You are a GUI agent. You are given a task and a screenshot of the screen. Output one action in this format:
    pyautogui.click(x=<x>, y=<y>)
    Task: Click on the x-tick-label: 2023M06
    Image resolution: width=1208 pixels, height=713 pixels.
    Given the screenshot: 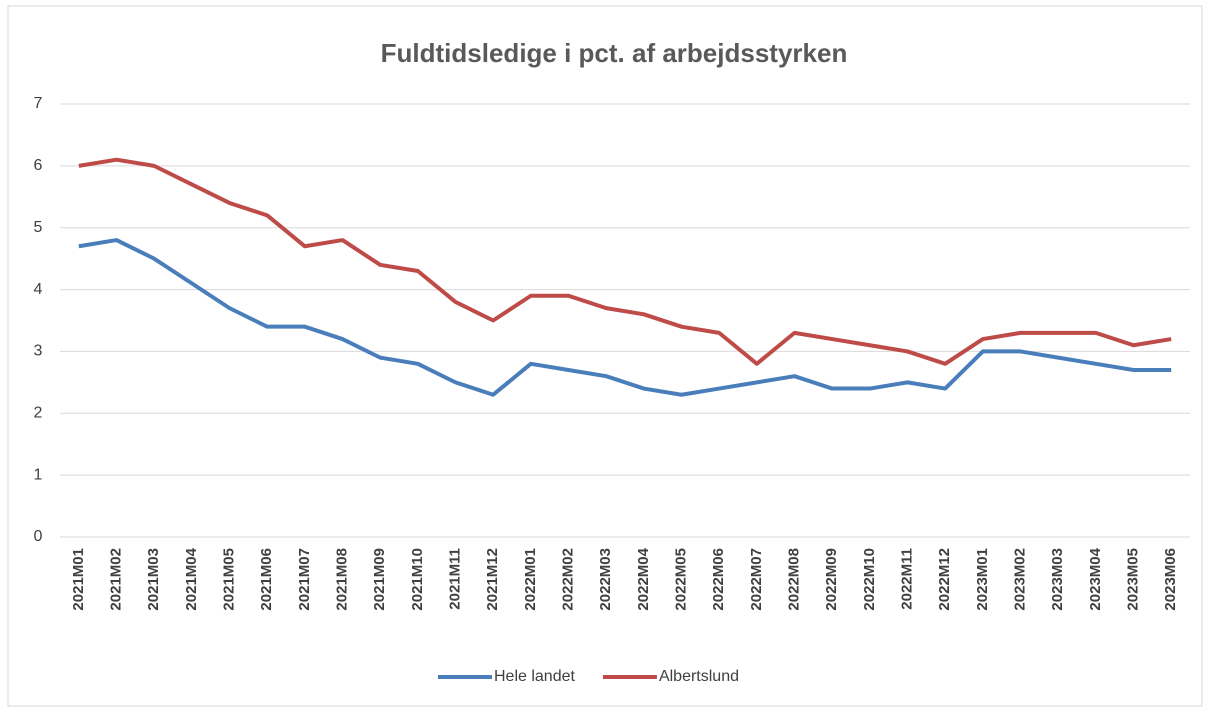 What is the action you would take?
    pyautogui.click(x=1170, y=579)
    